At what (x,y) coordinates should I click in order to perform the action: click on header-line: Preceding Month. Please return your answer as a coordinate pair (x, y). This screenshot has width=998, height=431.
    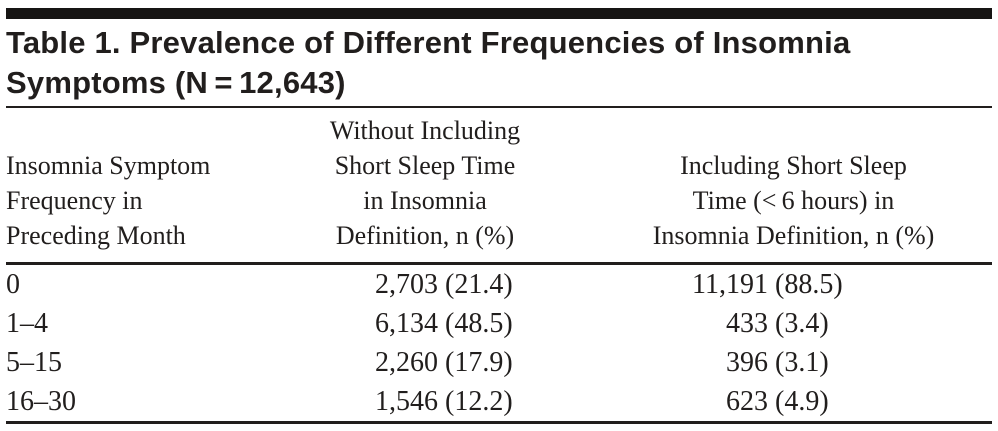
    Looking at the image, I should click on (96, 235).